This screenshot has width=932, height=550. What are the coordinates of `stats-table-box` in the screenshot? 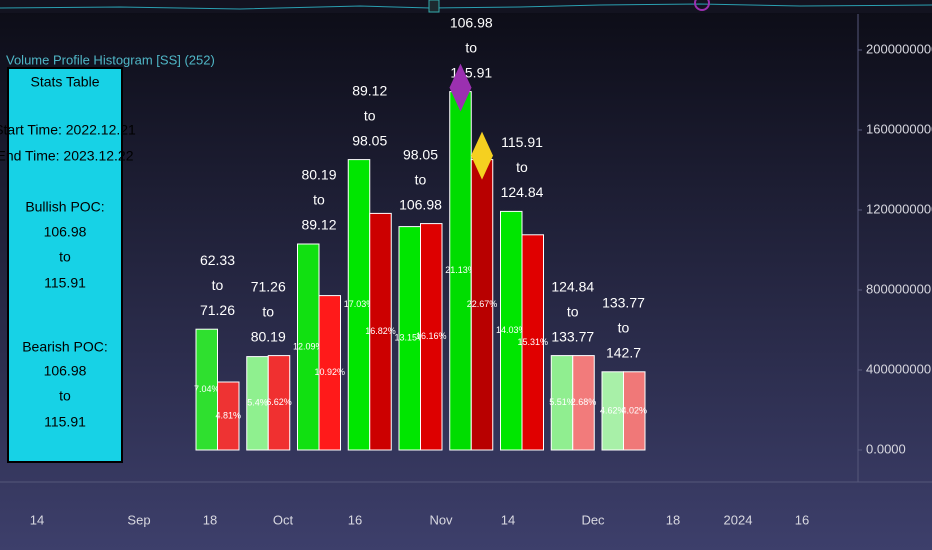 It's located at (65, 265).